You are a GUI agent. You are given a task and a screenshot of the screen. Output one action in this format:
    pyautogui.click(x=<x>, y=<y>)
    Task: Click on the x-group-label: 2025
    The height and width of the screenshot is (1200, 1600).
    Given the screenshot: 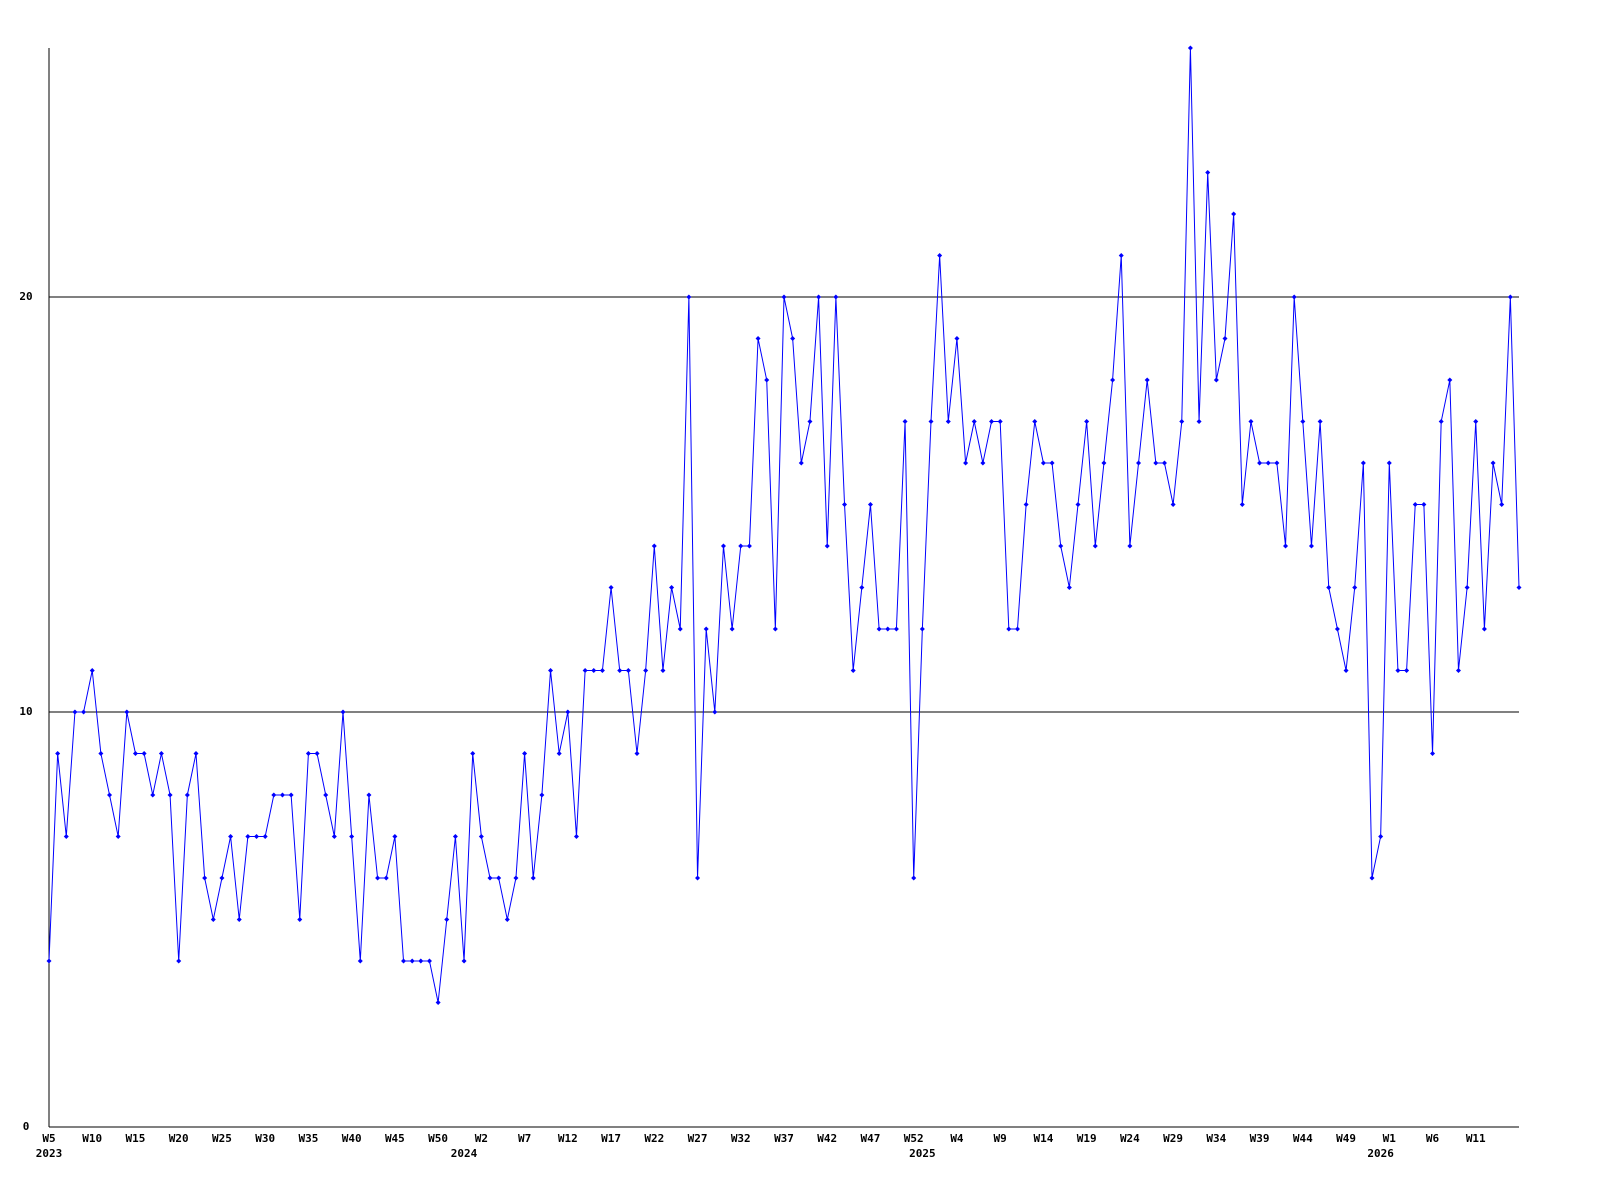 What is the action you would take?
    pyautogui.click(x=922, y=1153)
    